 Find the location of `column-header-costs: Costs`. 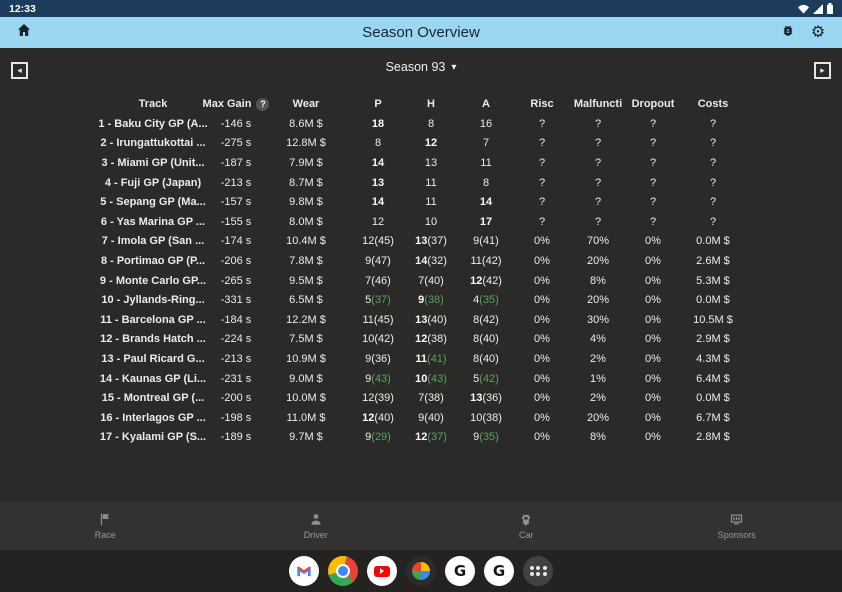

column-header-costs: Costs is located at coordinates (713, 104).